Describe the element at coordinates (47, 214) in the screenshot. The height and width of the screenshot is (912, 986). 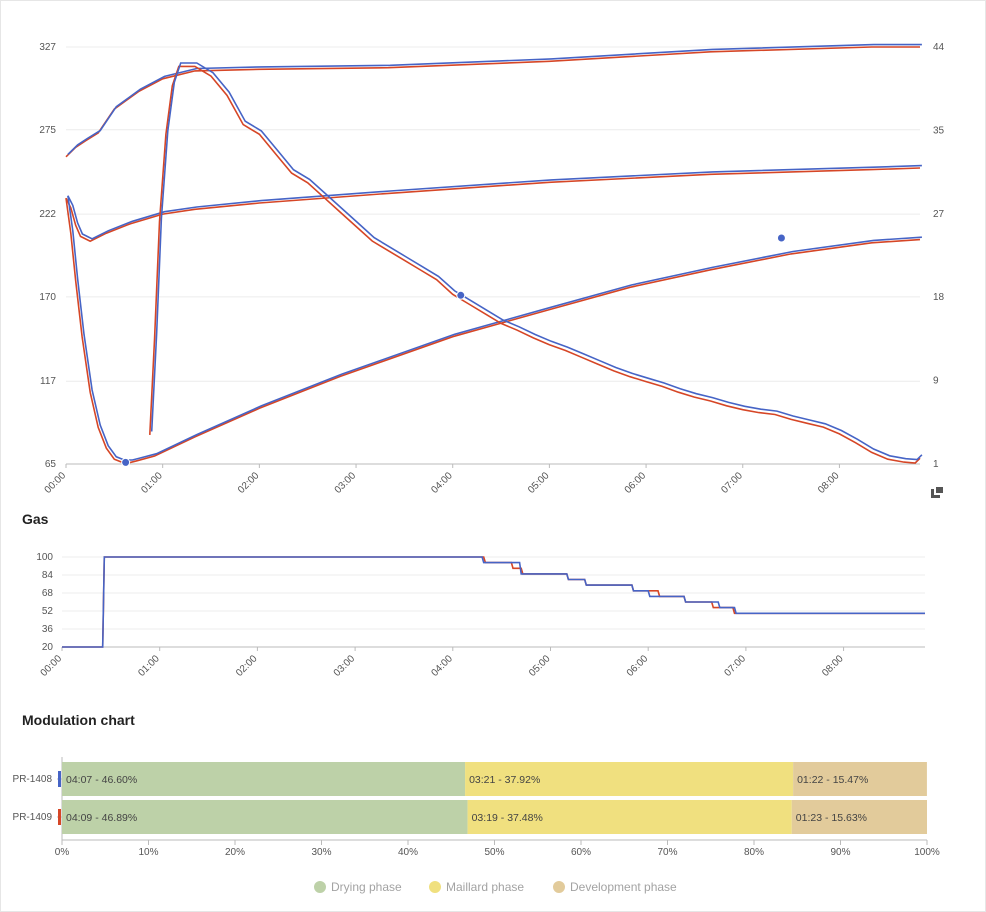
I see `y-left-tick-label: 222` at that location.